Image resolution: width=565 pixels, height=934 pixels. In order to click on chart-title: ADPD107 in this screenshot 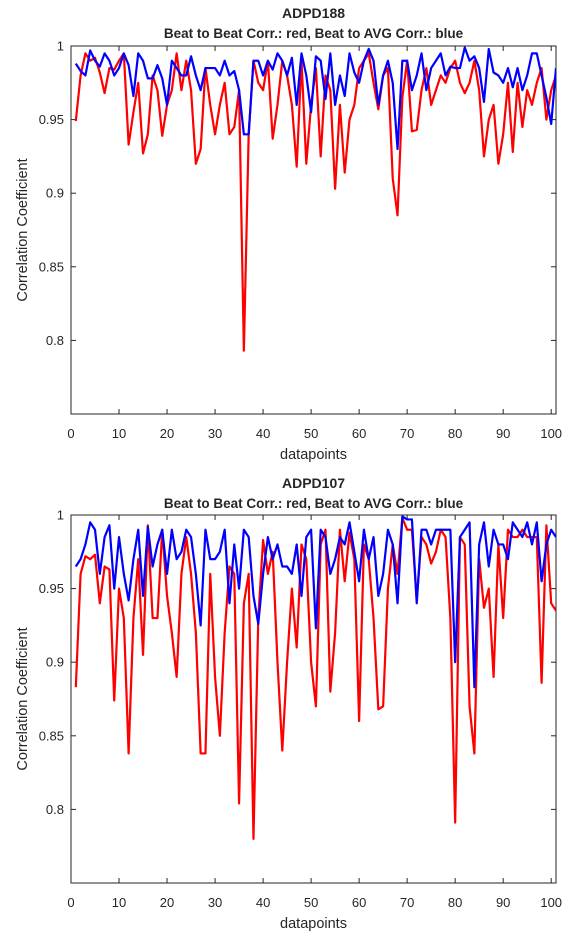, I will do `click(313, 483)`.